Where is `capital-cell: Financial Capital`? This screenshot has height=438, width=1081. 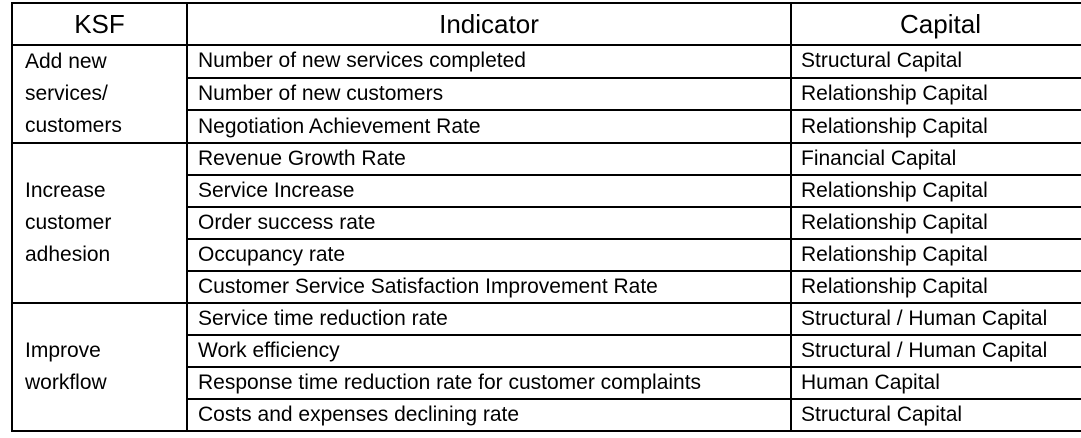 capital-cell: Financial Capital is located at coordinates (935, 159).